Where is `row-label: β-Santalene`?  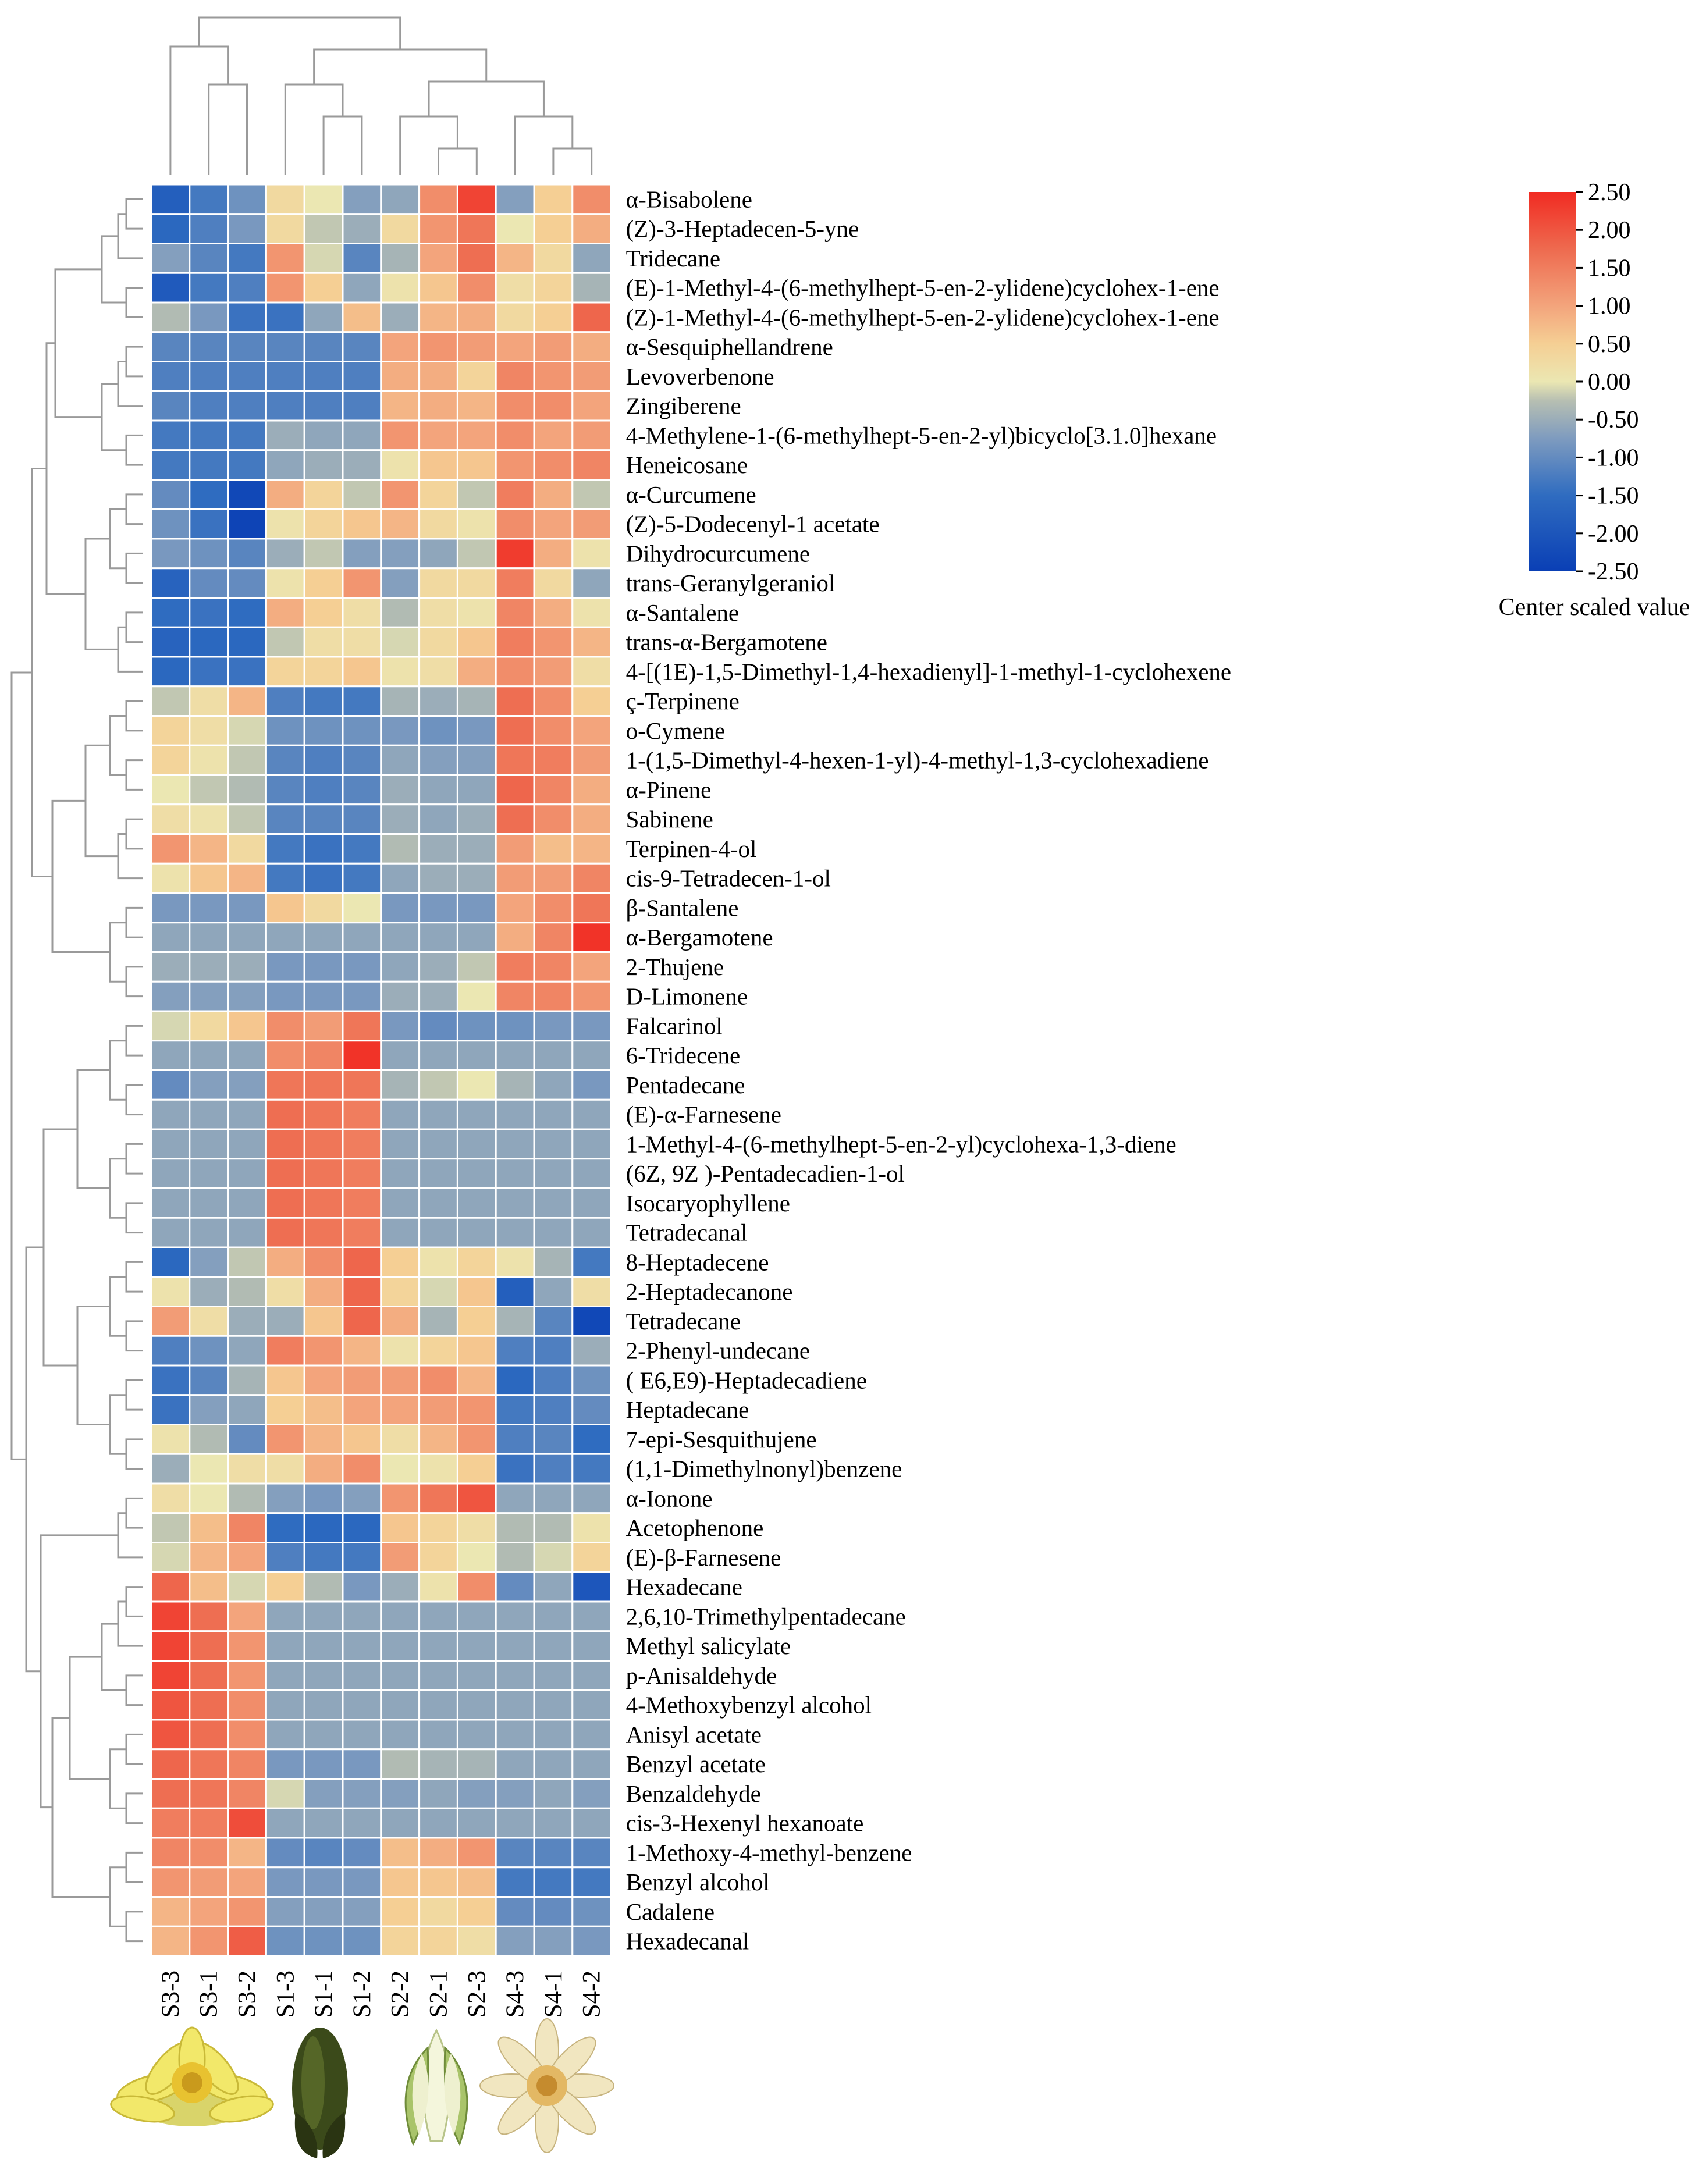
row-label: β-Santalene is located at coordinates (682, 907).